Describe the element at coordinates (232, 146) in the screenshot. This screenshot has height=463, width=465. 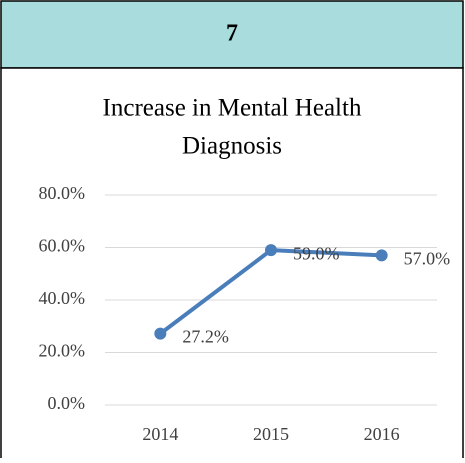
I see `chart-title: Diagnosis` at that location.